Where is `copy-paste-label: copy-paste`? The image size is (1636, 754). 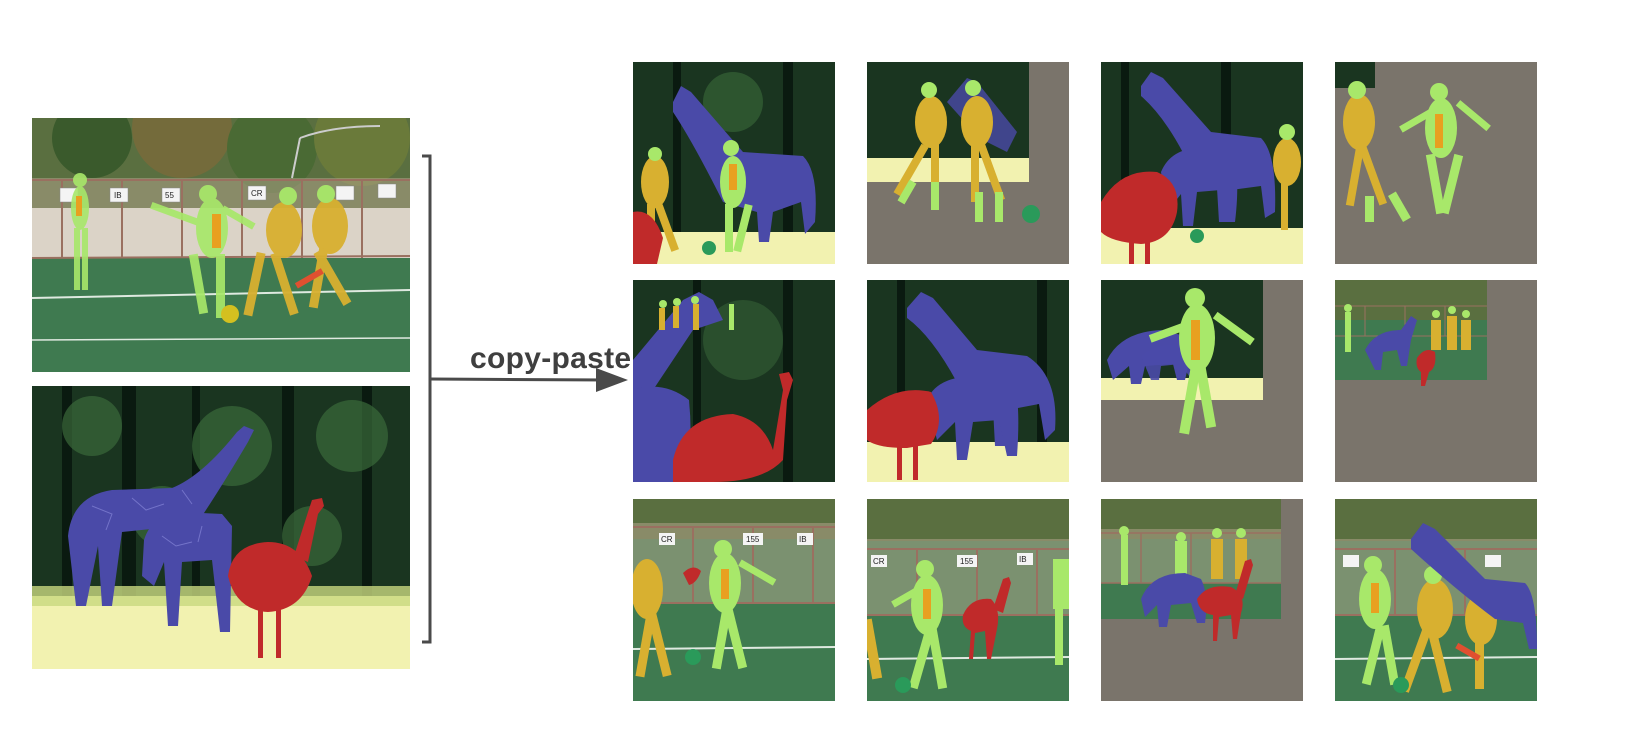
copy-paste-label: copy-paste is located at coordinates (551, 358).